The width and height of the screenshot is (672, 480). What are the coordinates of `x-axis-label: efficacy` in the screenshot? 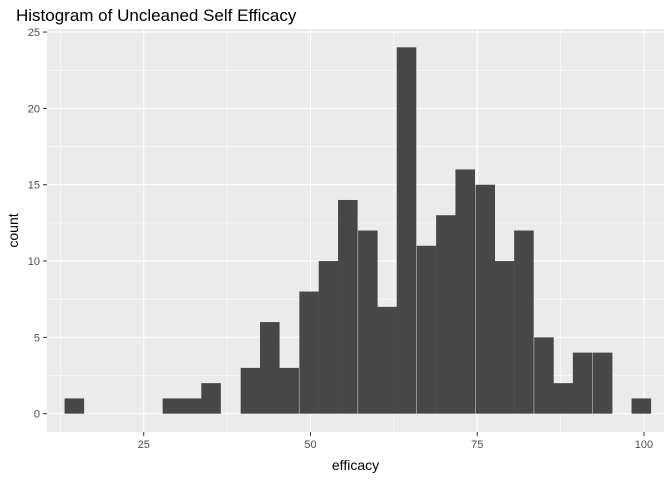 It's located at (355, 465).